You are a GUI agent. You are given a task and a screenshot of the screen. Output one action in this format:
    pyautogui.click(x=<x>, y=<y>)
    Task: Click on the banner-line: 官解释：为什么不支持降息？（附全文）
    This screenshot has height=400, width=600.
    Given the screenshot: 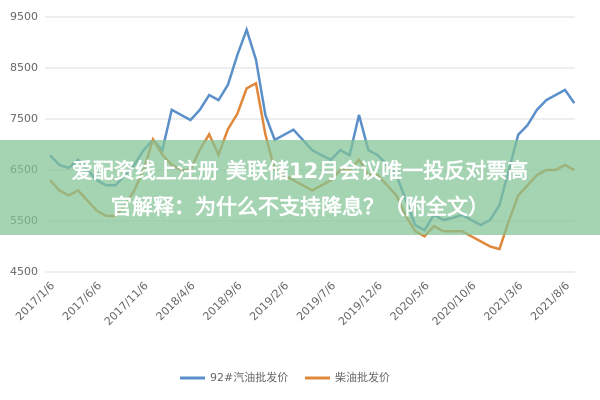 What is the action you would take?
    pyautogui.click(x=300, y=207)
    